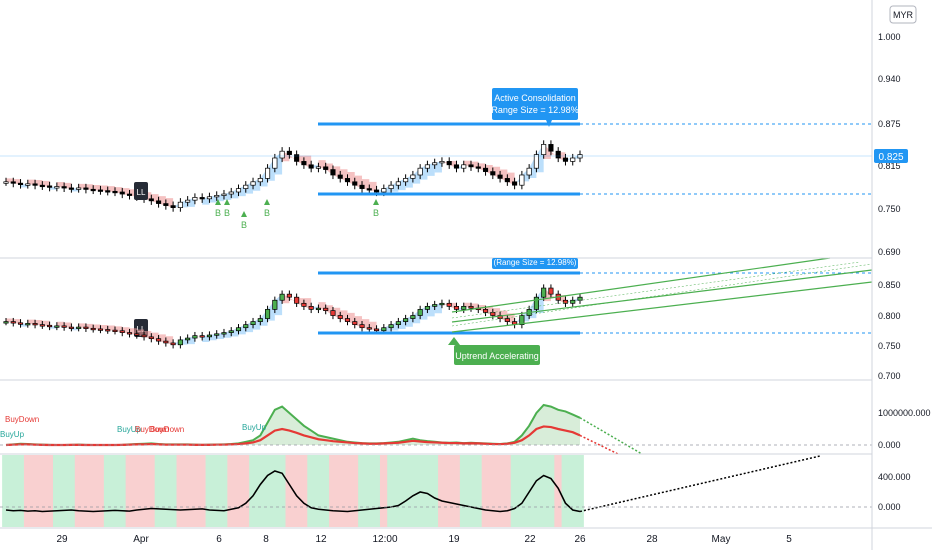 This screenshot has height=555, width=932. What do you see at coordinates (219, 539) in the screenshot?
I see `x-tick-label: 6` at bounding box center [219, 539].